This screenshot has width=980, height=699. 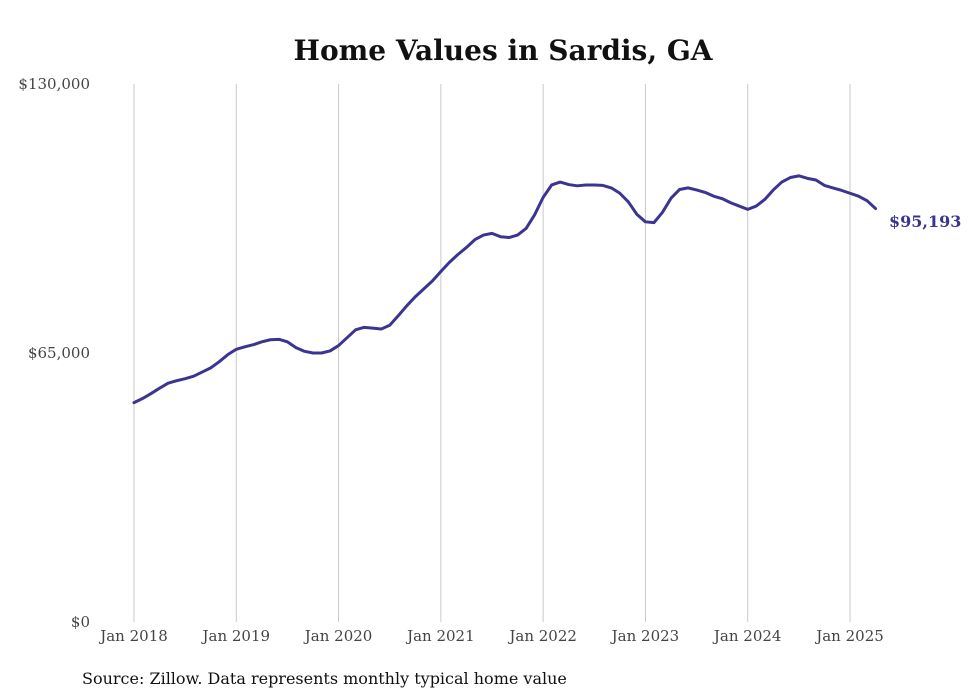 I want to click on x-tick-label: Jan 2024, so click(x=747, y=636).